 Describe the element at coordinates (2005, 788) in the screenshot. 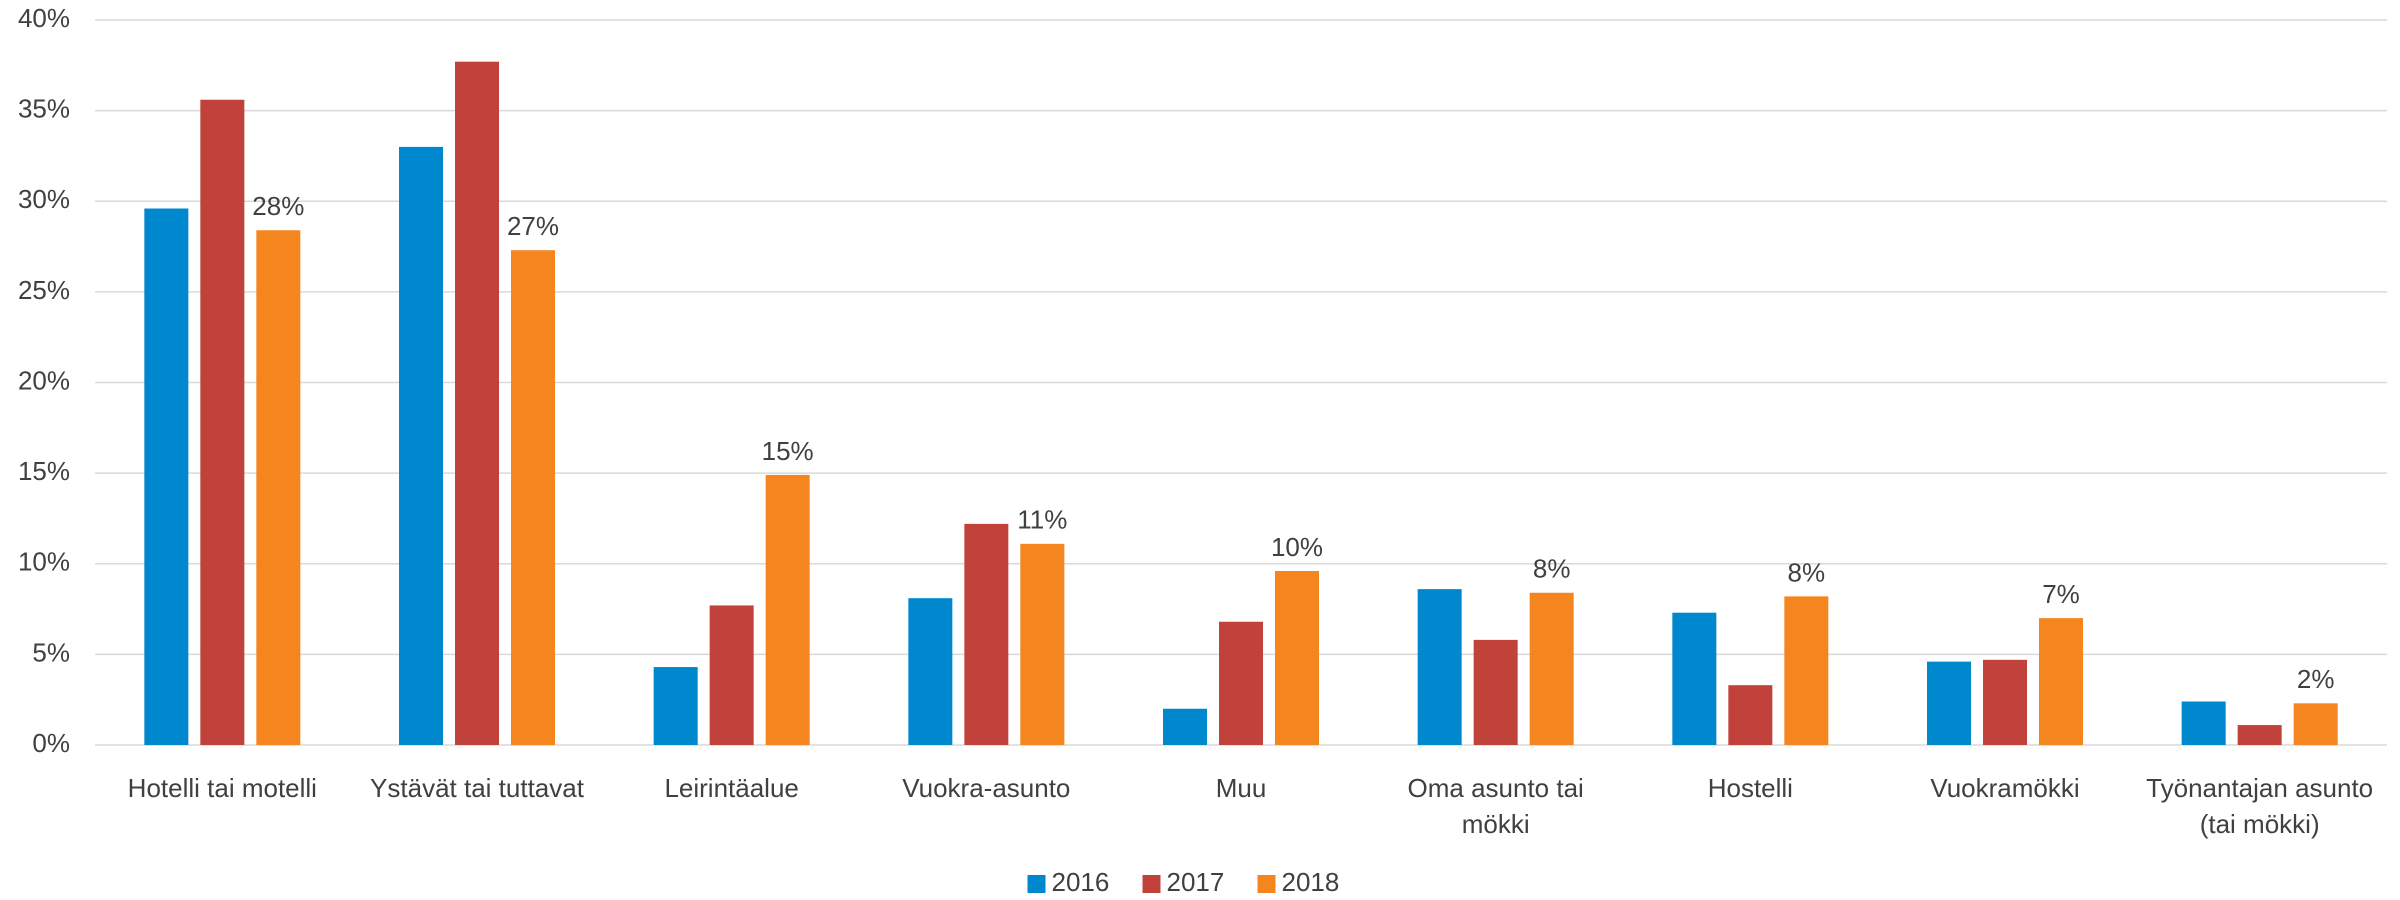

I see `x-tick-label: Vuokramökki` at that location.